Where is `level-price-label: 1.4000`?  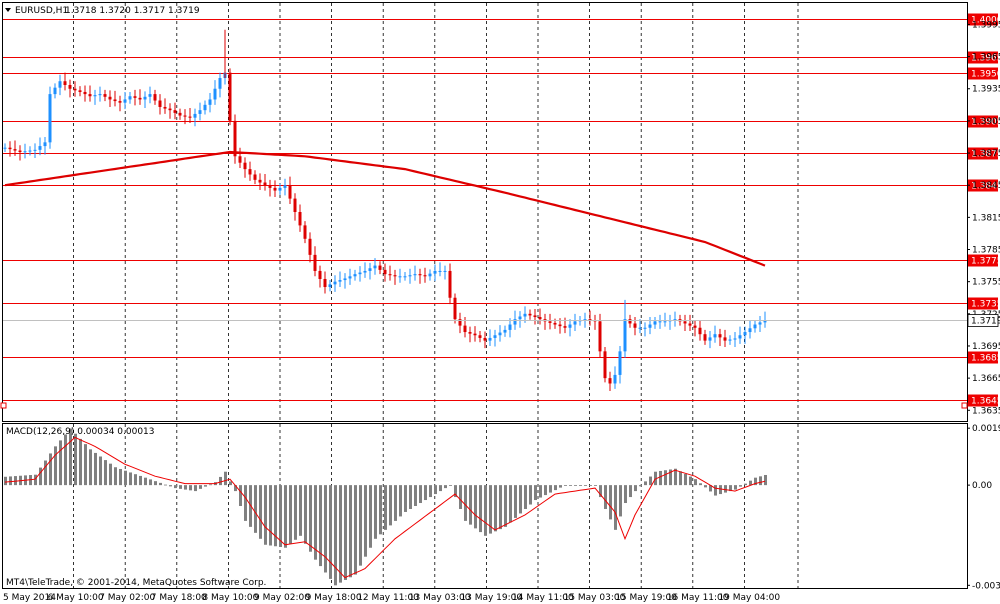
level-price-label: 1.4000 is located at coordinates (985, 21).